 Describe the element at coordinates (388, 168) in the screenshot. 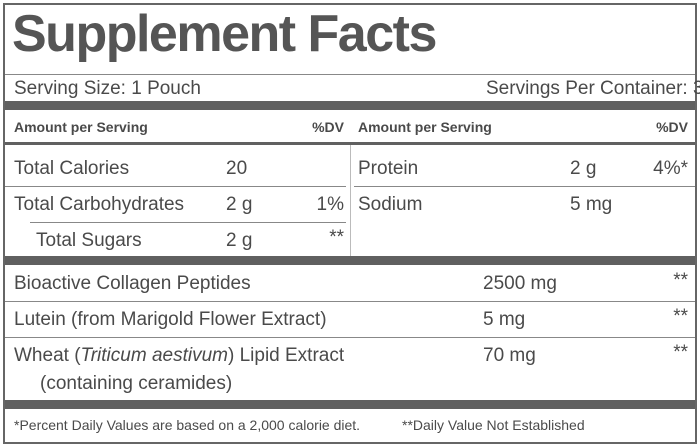

I see `nutrient-name: Protein` at that location.